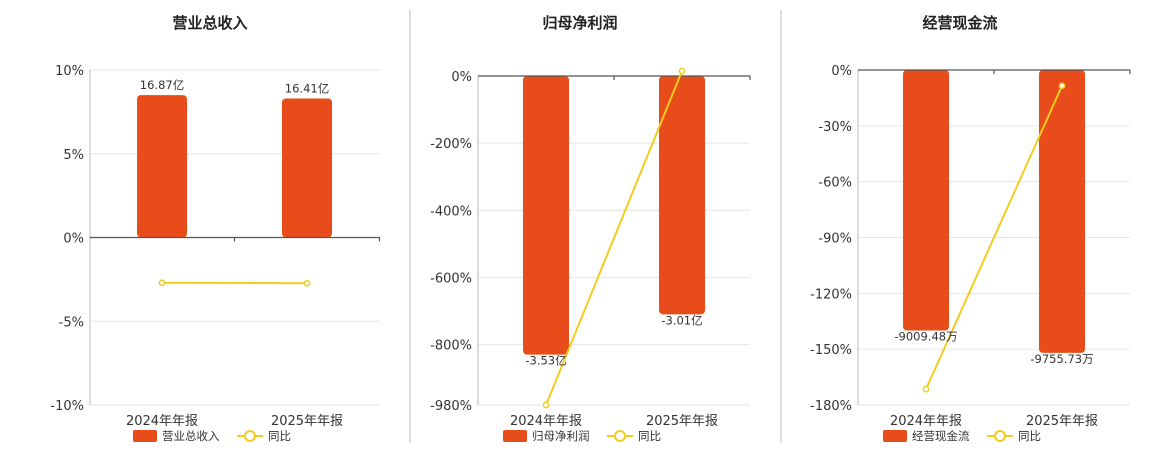 This screenshot has height=450, width=1160. What do you see at coordinates (959, 23) in the screenshot?
I see `chart-title: 经营现金流` at bounding box center [959, 23].